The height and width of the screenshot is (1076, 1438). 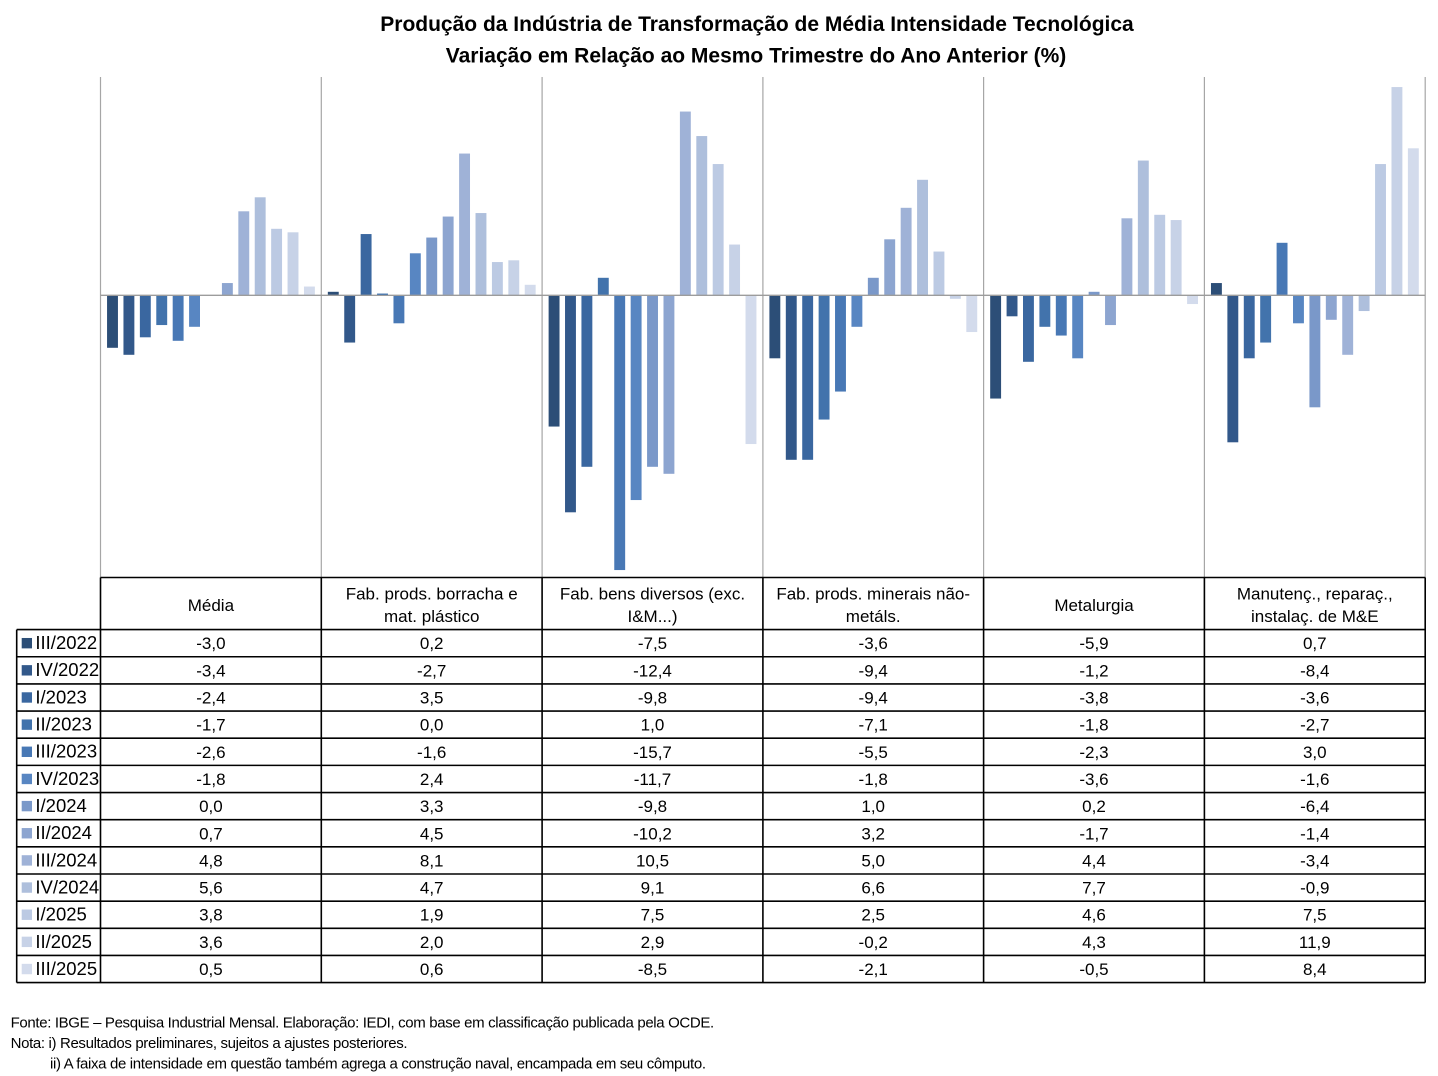 I want to click on svg-text: -2,3, so click(x=1093, y=752).